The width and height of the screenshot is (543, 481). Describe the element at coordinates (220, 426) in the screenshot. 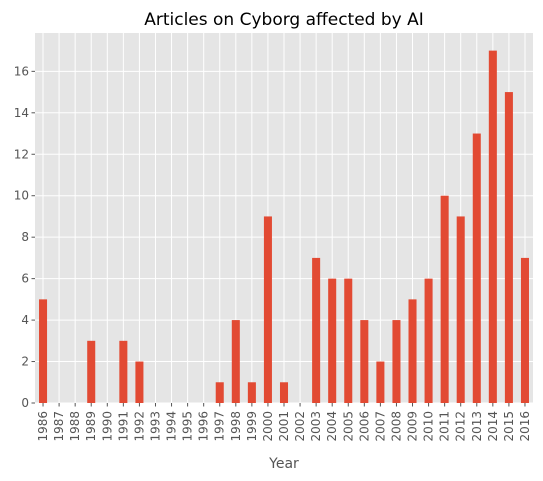

I see `x-tick-label: 1997` at that location.